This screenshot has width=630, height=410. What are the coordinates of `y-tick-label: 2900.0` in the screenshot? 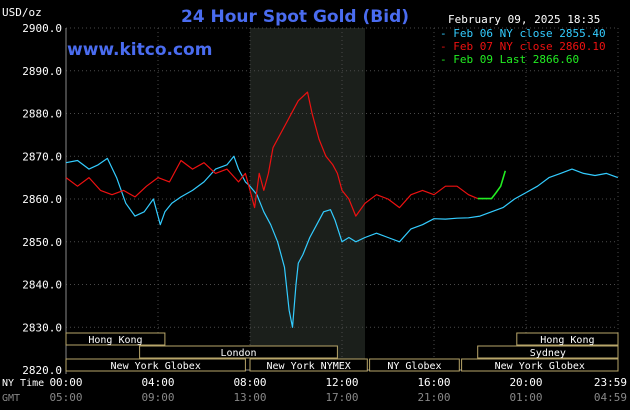 It's located at (42, 28).